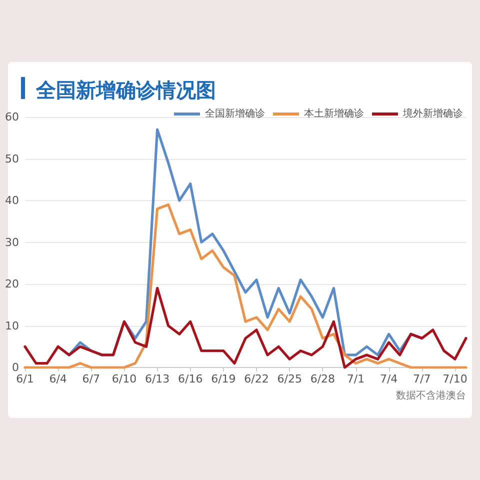 Image resolution: width=480 pixels, height=480 pixels. What do you see at coordinates (431, 396) in the screenshot?
I see `text: 数据不含港澳台` at bounding box center [431, 396].